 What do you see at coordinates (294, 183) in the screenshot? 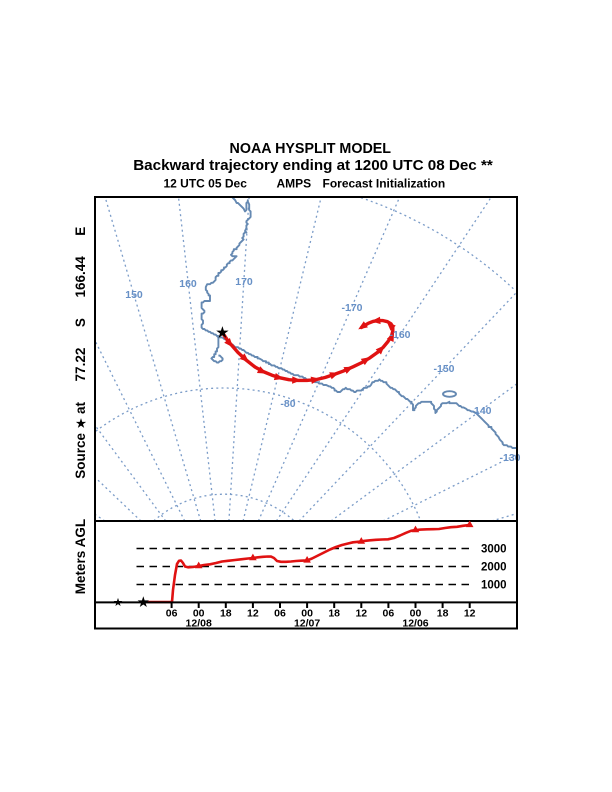
I see `svg-text: AMPS` at bounding box center [294, 183].